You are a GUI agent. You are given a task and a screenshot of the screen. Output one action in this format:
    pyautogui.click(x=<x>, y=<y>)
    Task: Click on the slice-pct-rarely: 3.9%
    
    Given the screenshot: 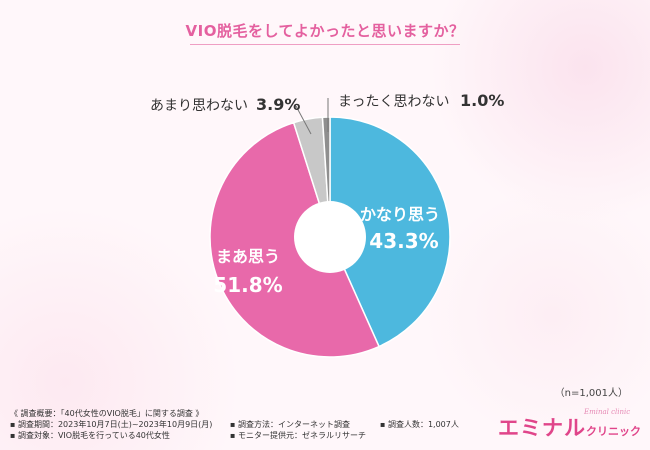 What is the action you would take?
    pyautogui.click(x=278, y=104)
    